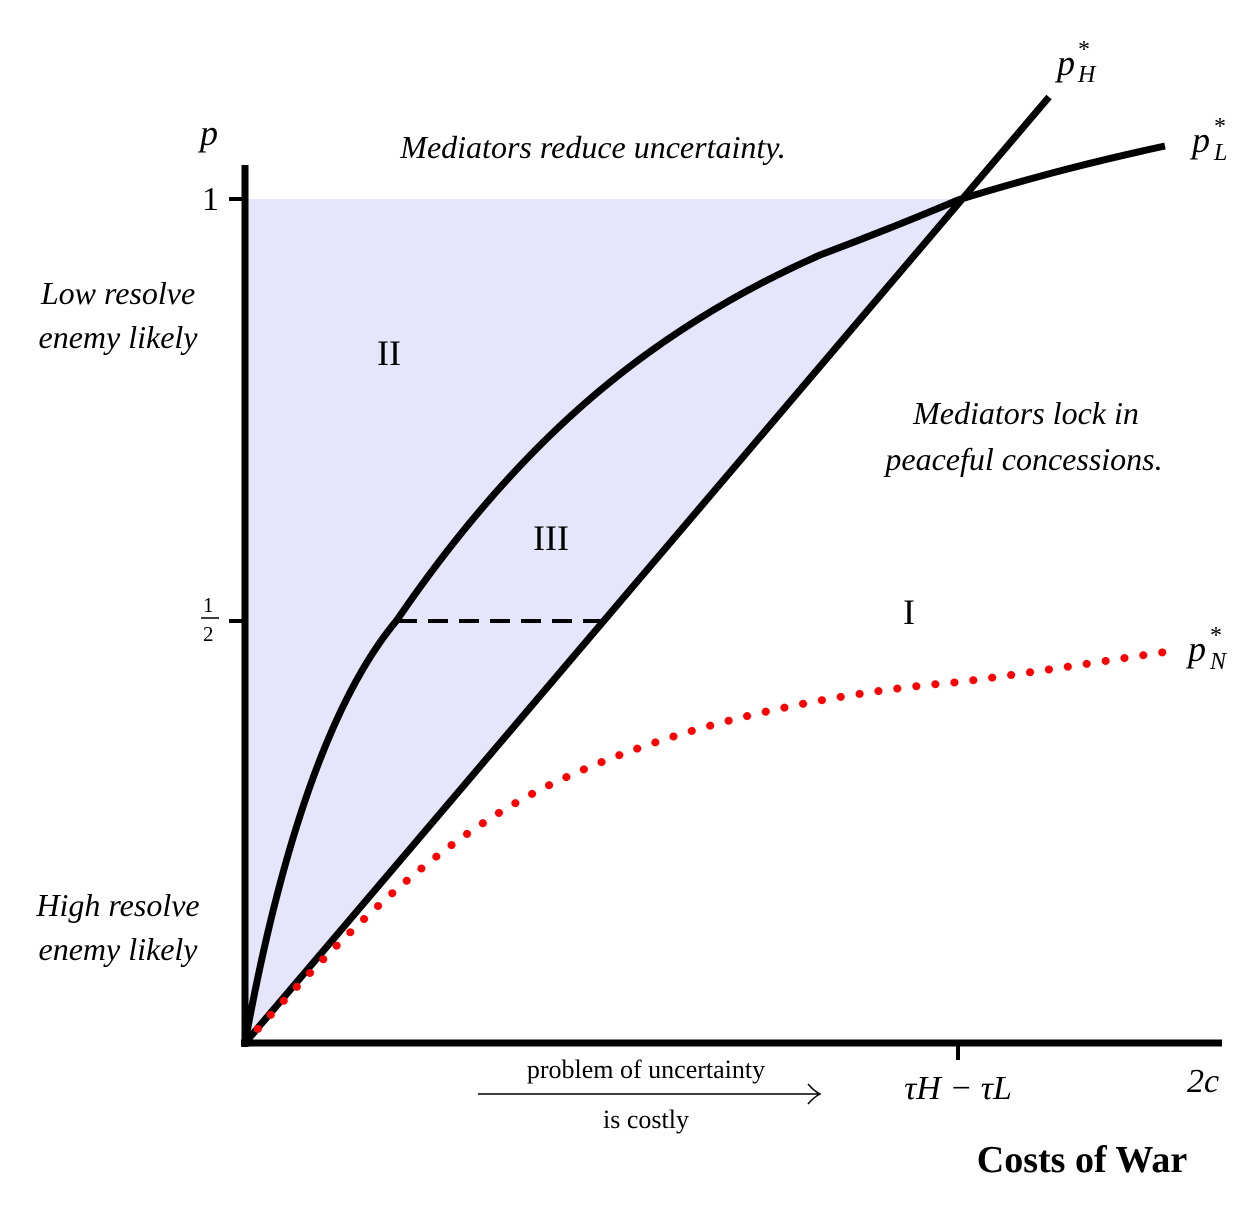  Describe the element at coordinates (646, 1069) in the screenshot. I see `arrow-text-line-1: problem of uncertainty` at that location.